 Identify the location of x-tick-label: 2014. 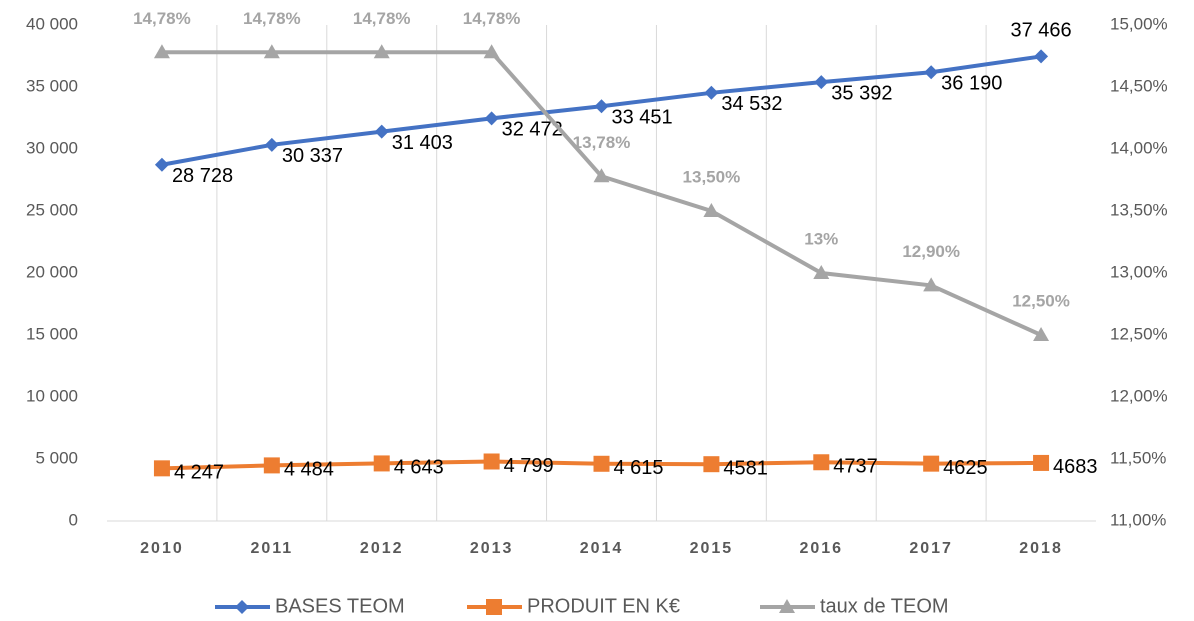
(602, 548).